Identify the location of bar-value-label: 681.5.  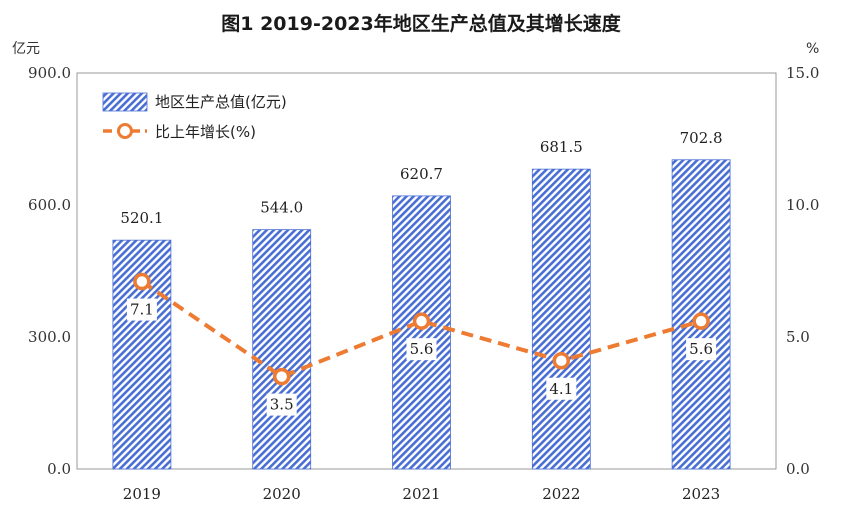
(561, 147).